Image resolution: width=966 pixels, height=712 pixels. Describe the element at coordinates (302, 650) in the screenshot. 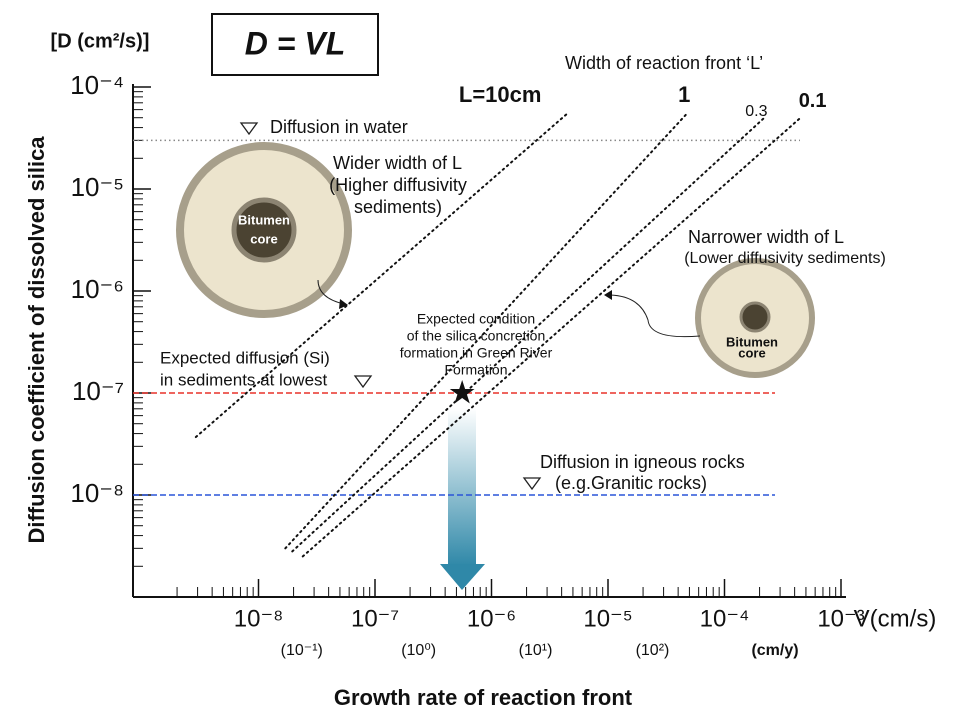

I see `x2-tick-label: (10⁻¹)` at that location.